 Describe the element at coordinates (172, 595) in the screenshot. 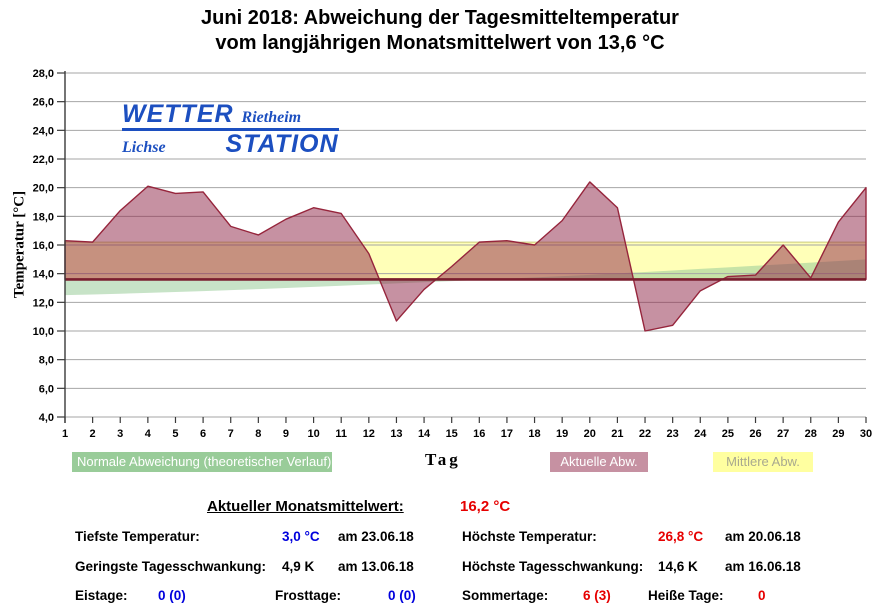

I see `ice-days-value: 0 (0)` at that location.